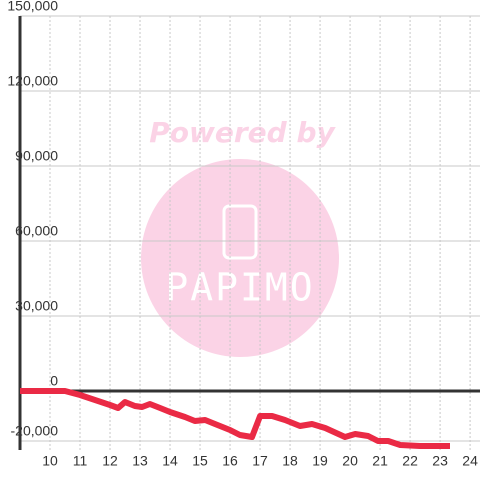 The height and width of the screenshot is (480, 480). I want to click on x-tick-label: 21, so click(380, 461).